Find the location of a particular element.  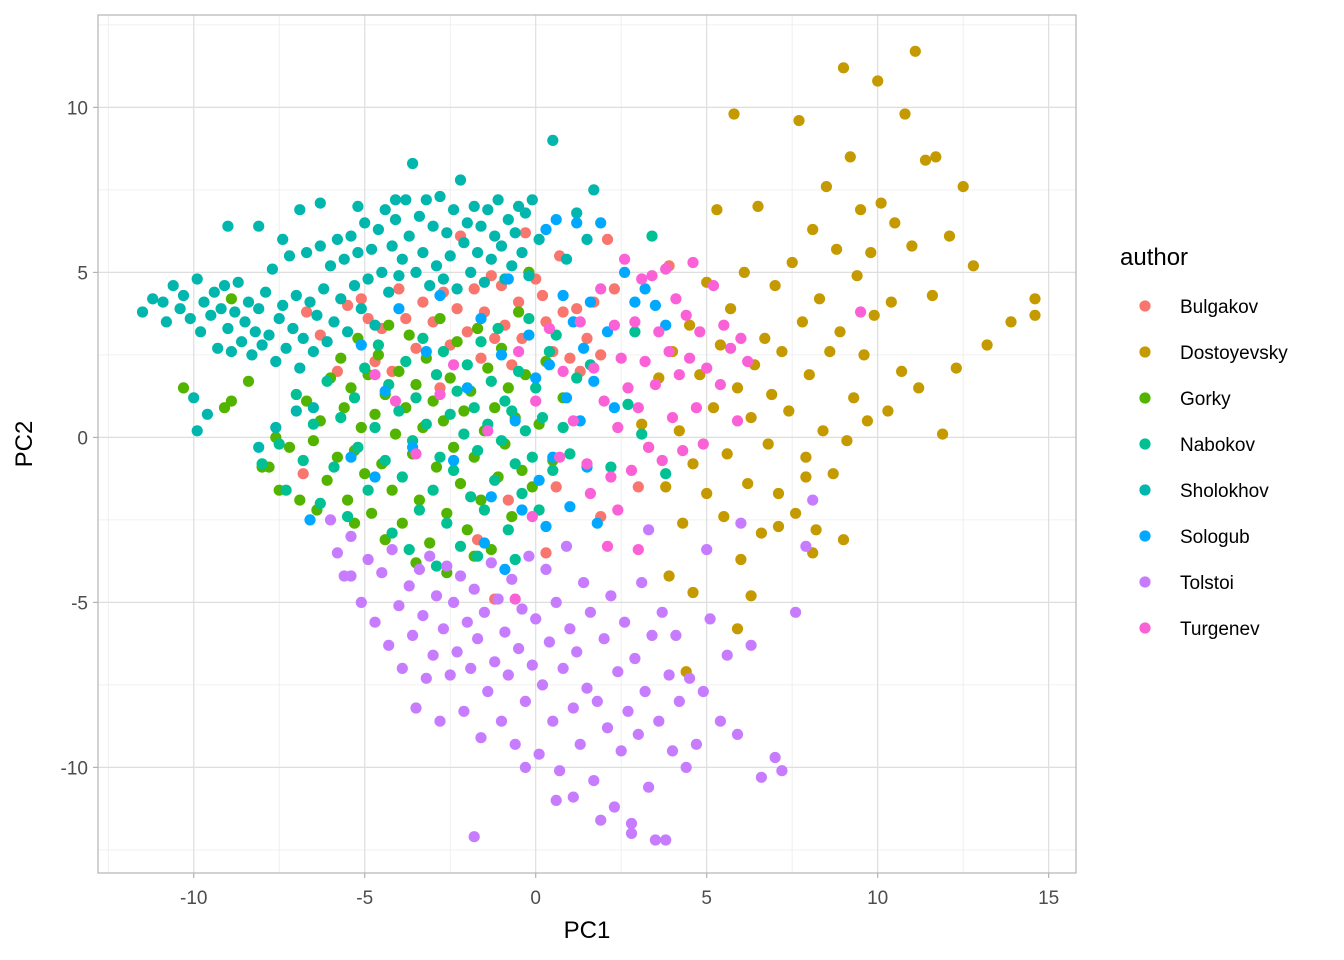

legend-label: Dostoyevsky is located at coordinates (1234, 353).